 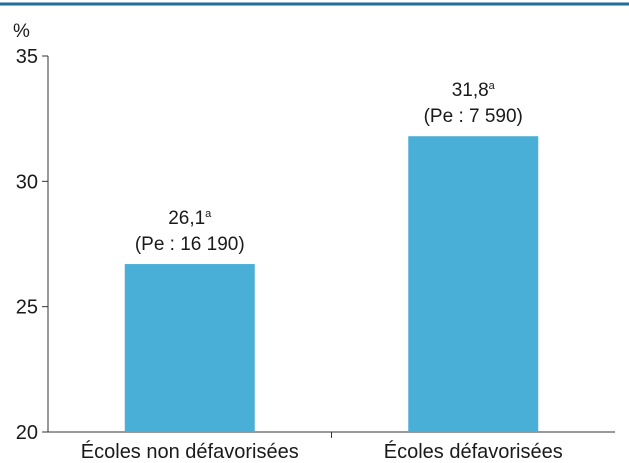 I want to click on y-axis-unit-label: %, so click(x=21, y=31).